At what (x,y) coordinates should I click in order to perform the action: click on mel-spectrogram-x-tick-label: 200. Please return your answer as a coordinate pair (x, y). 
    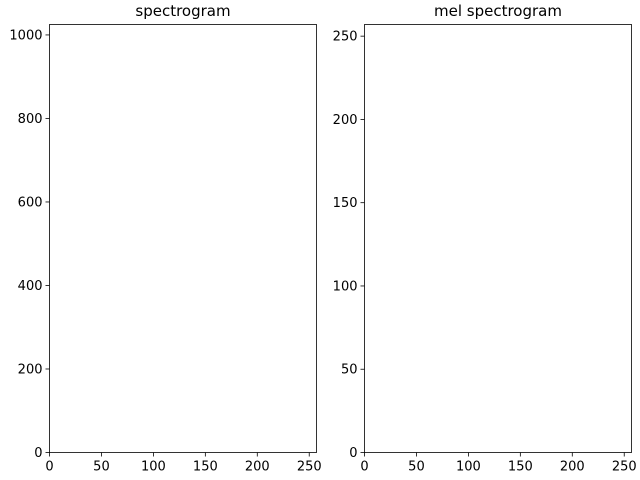
    Looking at the image, I should click on (572, 467).